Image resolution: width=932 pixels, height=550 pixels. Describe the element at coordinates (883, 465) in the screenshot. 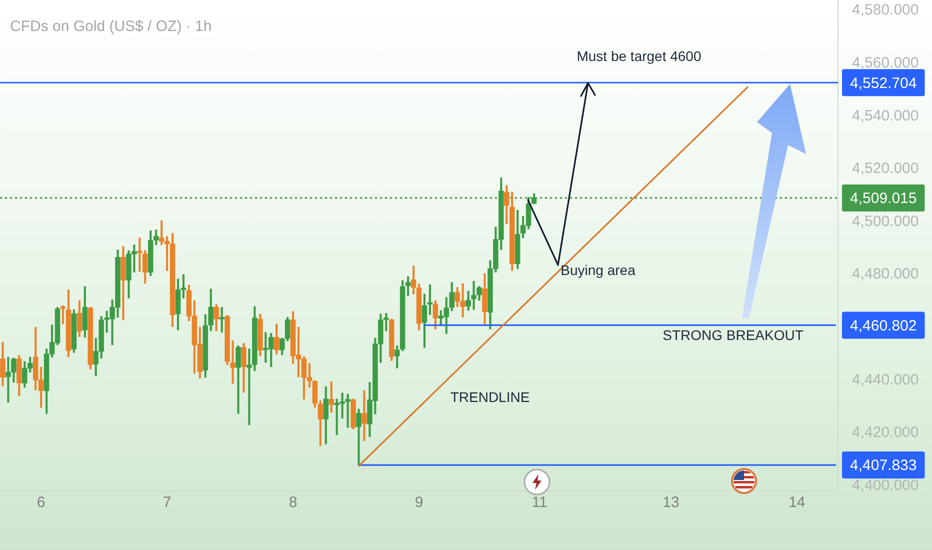

I see `data-label: 4,407.833` at that location.